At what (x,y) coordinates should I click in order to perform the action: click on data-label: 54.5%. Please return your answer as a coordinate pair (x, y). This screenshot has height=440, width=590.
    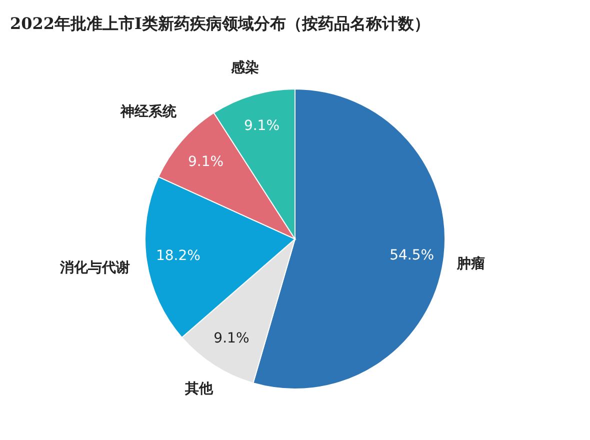
    Looking at the image, I should click on (412, 256).